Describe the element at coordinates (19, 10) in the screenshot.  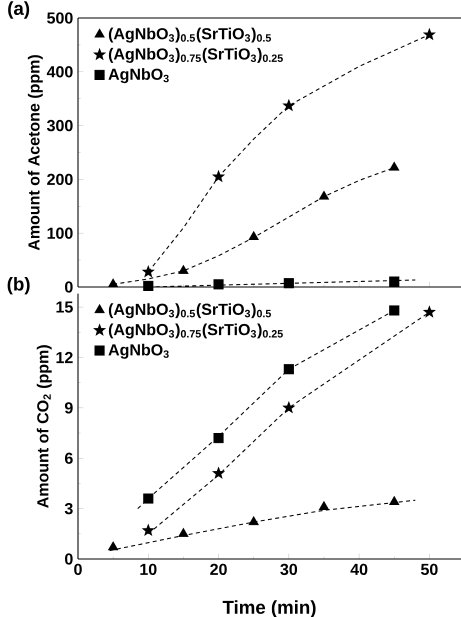
I see `chart-title: (a)` at that location.